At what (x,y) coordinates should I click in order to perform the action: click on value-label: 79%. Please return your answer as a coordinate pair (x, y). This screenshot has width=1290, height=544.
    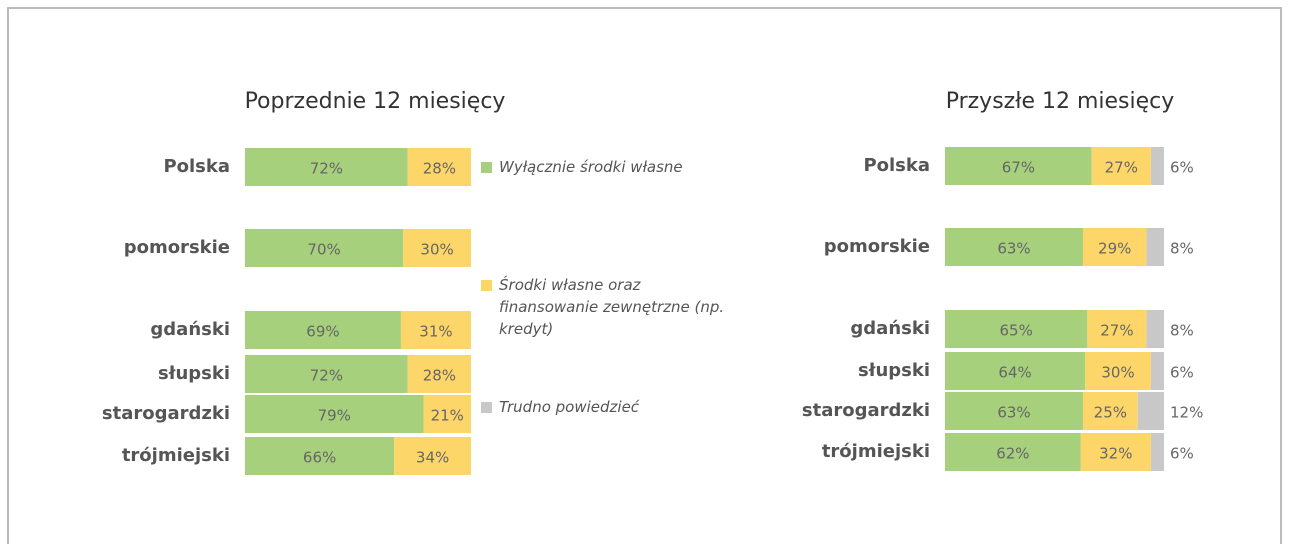
    Looking at the image, I should click on (334, 416).